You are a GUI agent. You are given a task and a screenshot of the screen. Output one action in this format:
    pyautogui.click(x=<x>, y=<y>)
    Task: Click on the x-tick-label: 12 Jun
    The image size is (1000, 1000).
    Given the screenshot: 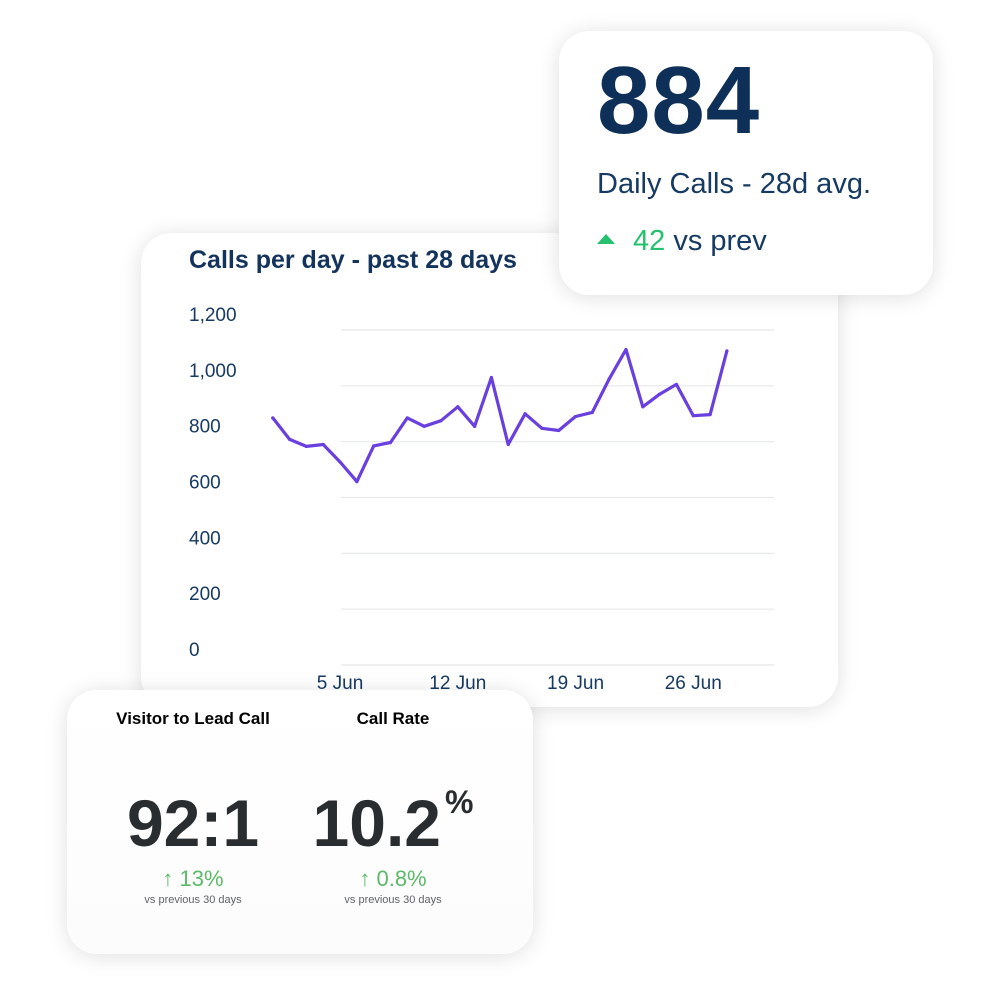 What is the action you would take?
    pyautogui.click(x=457, y=683)
    